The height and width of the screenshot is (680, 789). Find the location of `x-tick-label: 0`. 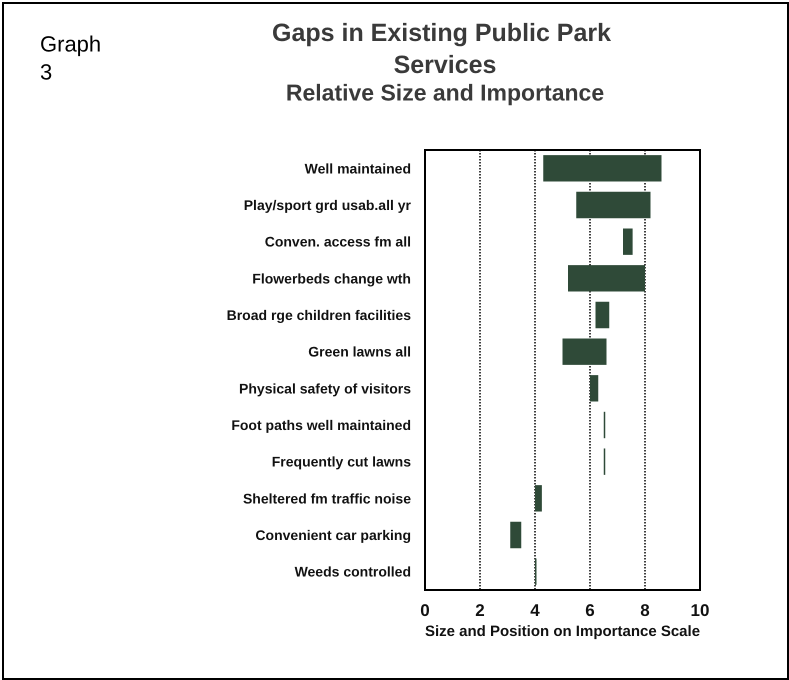

x-tick-label: 0 is located at coordinates (425, 610).